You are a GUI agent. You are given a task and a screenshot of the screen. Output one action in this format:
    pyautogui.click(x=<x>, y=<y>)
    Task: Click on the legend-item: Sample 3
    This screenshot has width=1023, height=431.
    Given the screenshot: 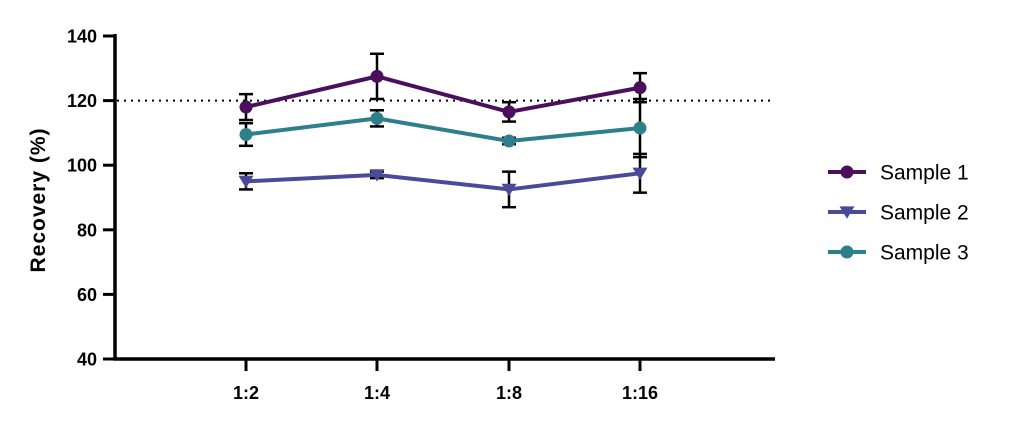 What is the action you would take?
    pyautogui.click(x=898, y=253)
    